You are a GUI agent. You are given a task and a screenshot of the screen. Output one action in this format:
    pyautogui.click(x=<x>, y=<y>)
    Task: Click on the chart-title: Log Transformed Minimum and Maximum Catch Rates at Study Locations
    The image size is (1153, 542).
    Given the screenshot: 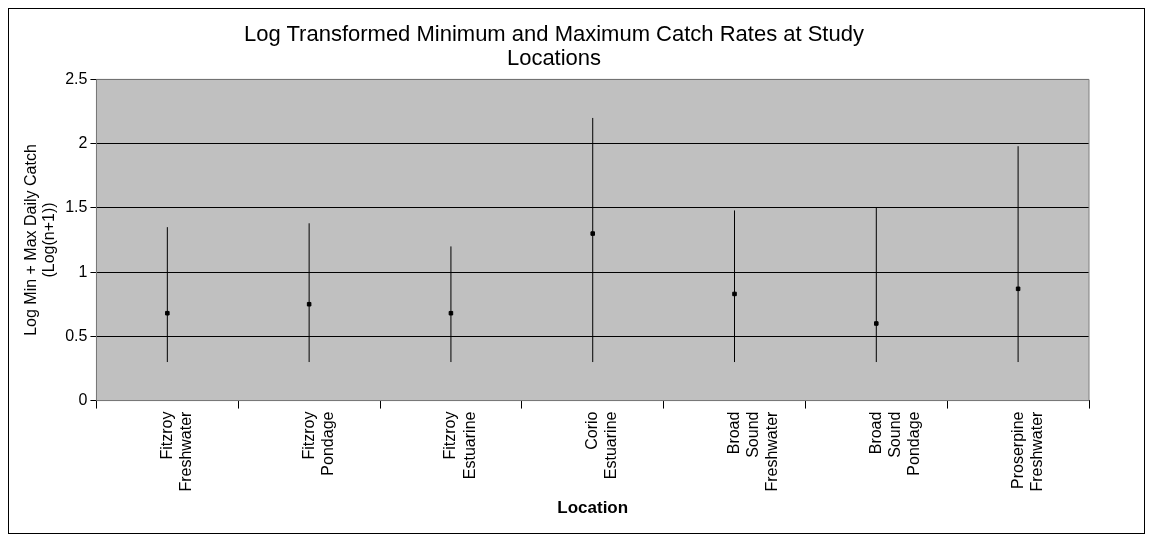 What is the action you would take?
    pyautogui.click(x=554, y=46)
    